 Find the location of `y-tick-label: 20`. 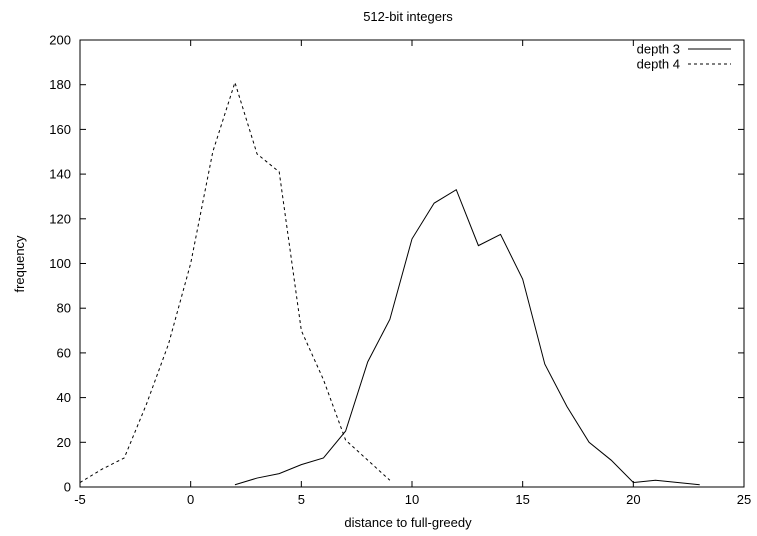

y-tick-label: 20 is located at coordinates (64, 442).